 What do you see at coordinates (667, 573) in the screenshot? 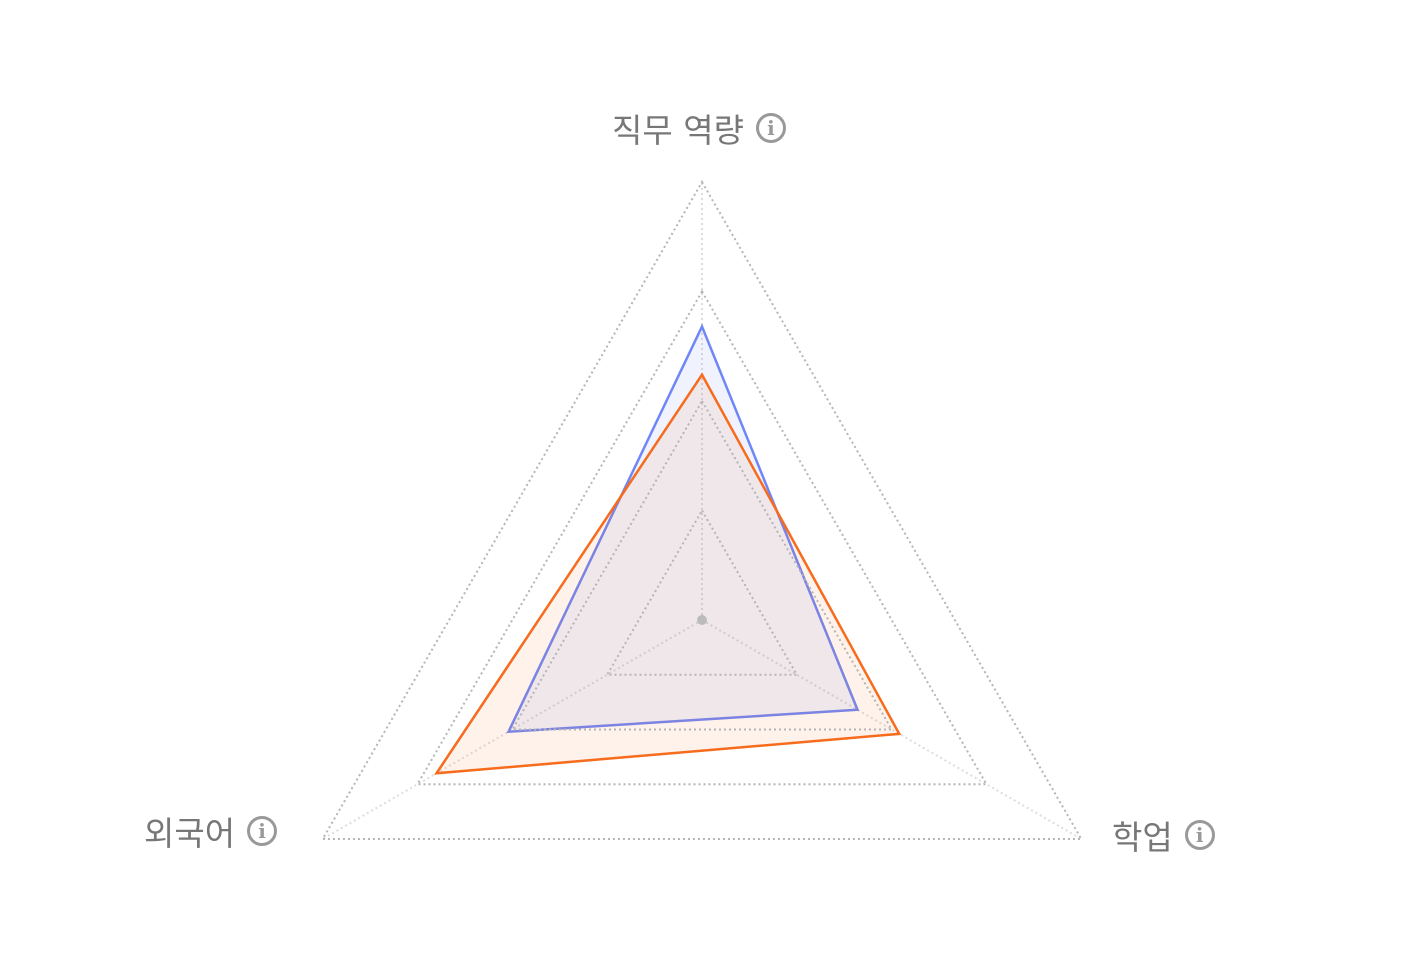
I see `series-1-polygon` at bounding box center [667, 573].